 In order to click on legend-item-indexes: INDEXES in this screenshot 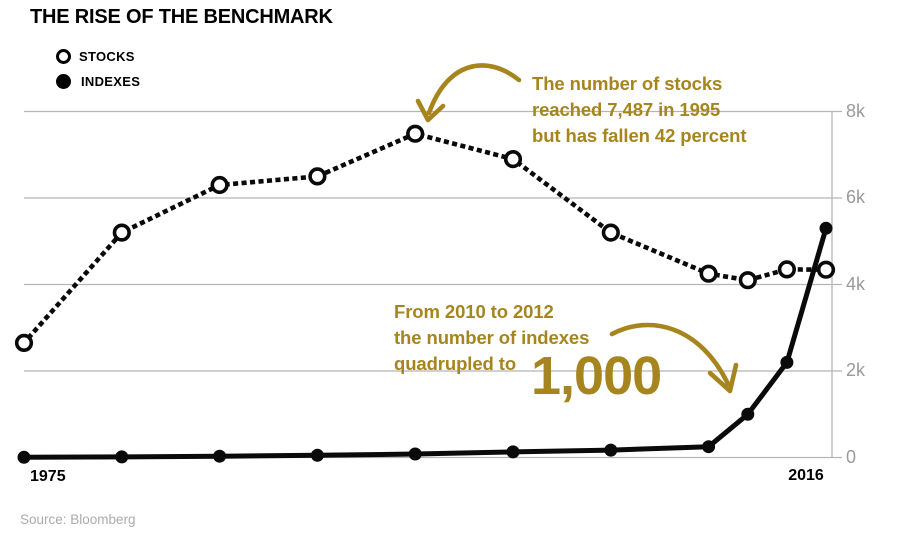, I will do `click(98, 81)`.